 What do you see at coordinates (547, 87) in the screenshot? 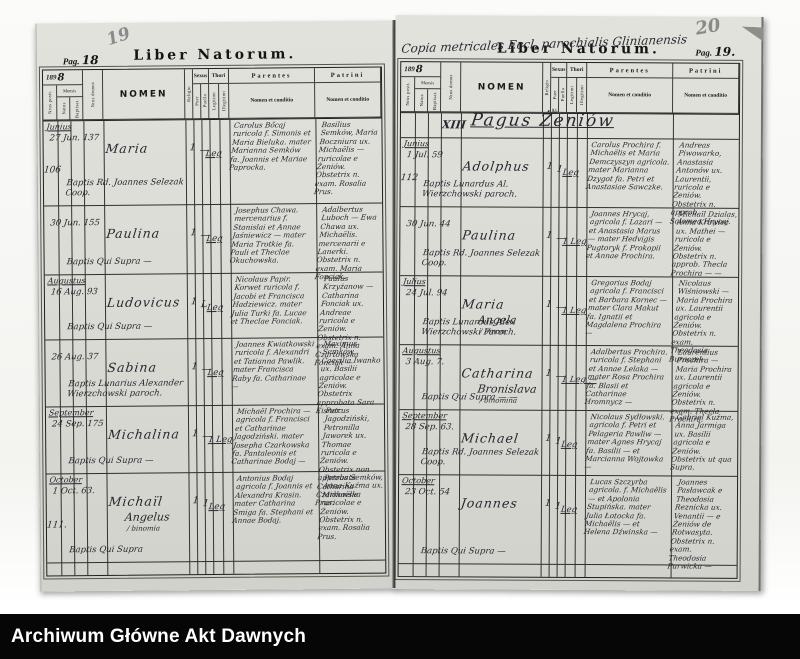
I see `col-religio: Religio` at bounding box center [547, 87].